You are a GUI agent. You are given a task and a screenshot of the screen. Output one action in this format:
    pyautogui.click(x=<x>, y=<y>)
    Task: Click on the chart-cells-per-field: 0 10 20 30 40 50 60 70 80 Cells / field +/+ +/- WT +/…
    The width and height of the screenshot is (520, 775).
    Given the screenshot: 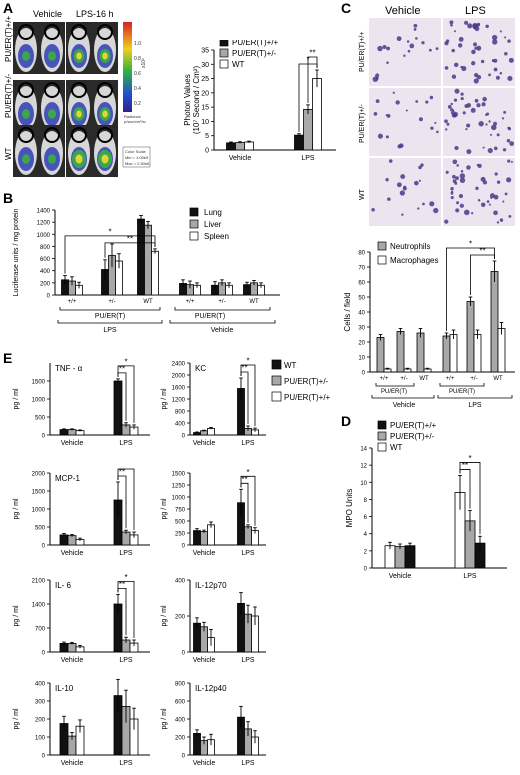 What is the action you would take?
    pyautogui.click(x=429, y=324)
    